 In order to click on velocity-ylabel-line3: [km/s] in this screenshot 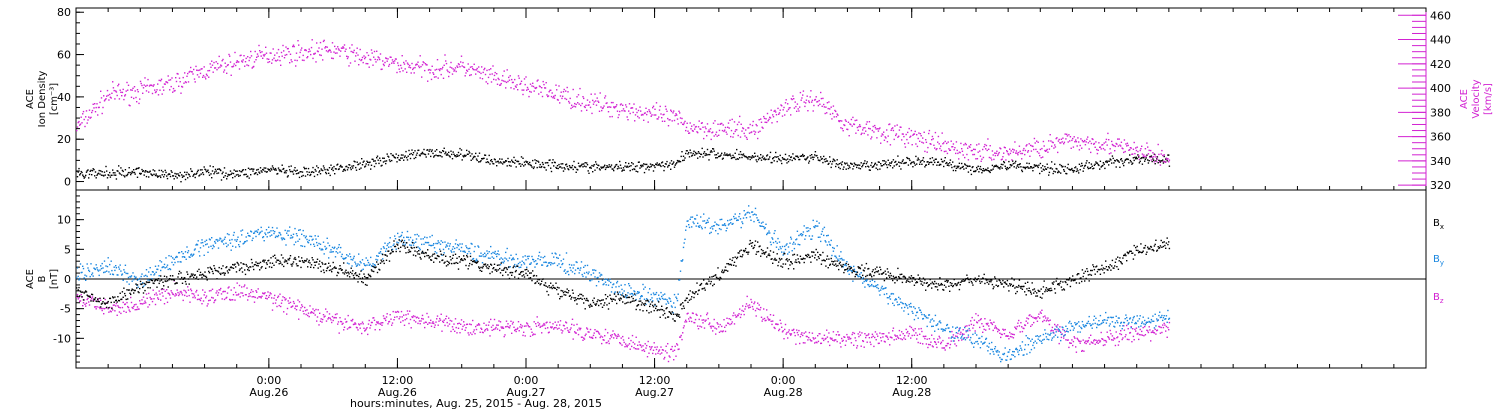, I will do `click(1488, 99)`.